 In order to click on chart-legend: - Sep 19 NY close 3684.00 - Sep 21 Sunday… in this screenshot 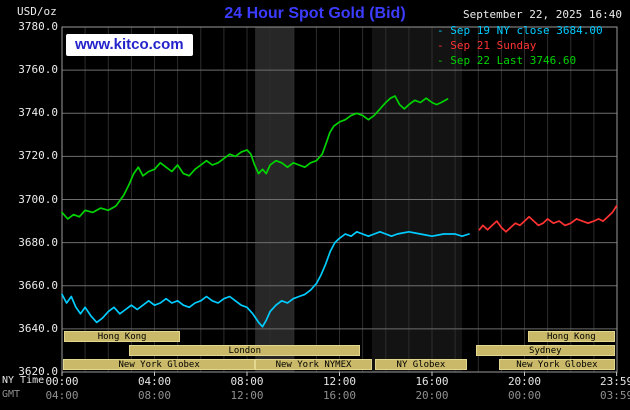, I will do `click(520, 45)`.